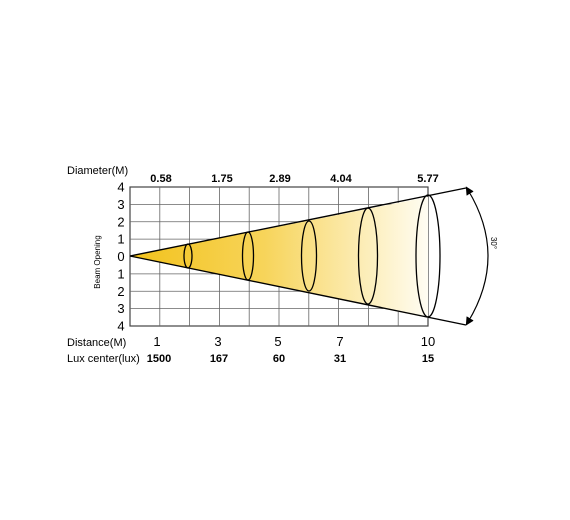 This screenshot has height=520, width=570. Describe the element at coordinates (340, 359) in the screenshot. I see `lux-value: 31` at that location.